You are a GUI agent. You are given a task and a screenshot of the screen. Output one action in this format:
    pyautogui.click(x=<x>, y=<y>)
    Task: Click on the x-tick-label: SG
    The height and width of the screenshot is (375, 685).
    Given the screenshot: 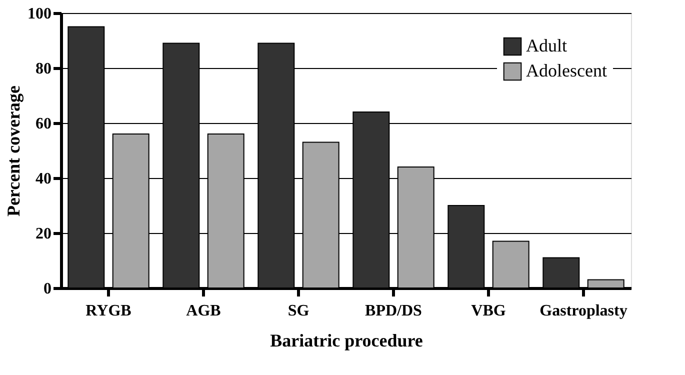 What is the action you would take?
    pyautogui.click(x=299, y=311)
    